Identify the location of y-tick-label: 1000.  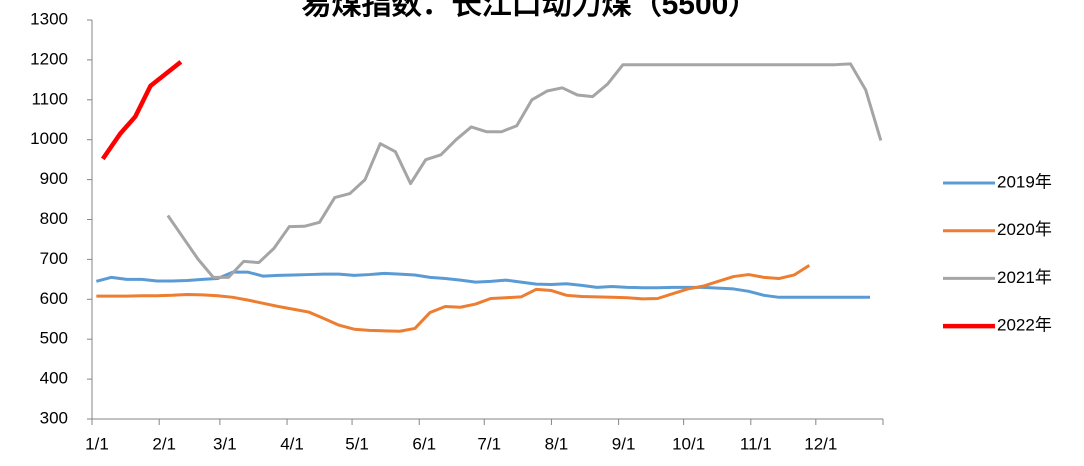
(49, 138).